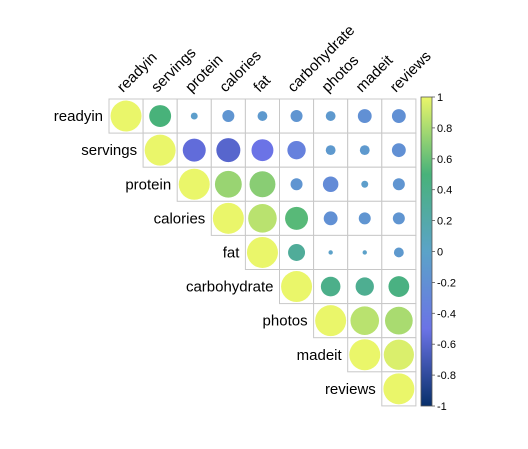 The height and width of the screenshot is (449, 528). I want to click on col-label-fat: fat, so click(262, 83).